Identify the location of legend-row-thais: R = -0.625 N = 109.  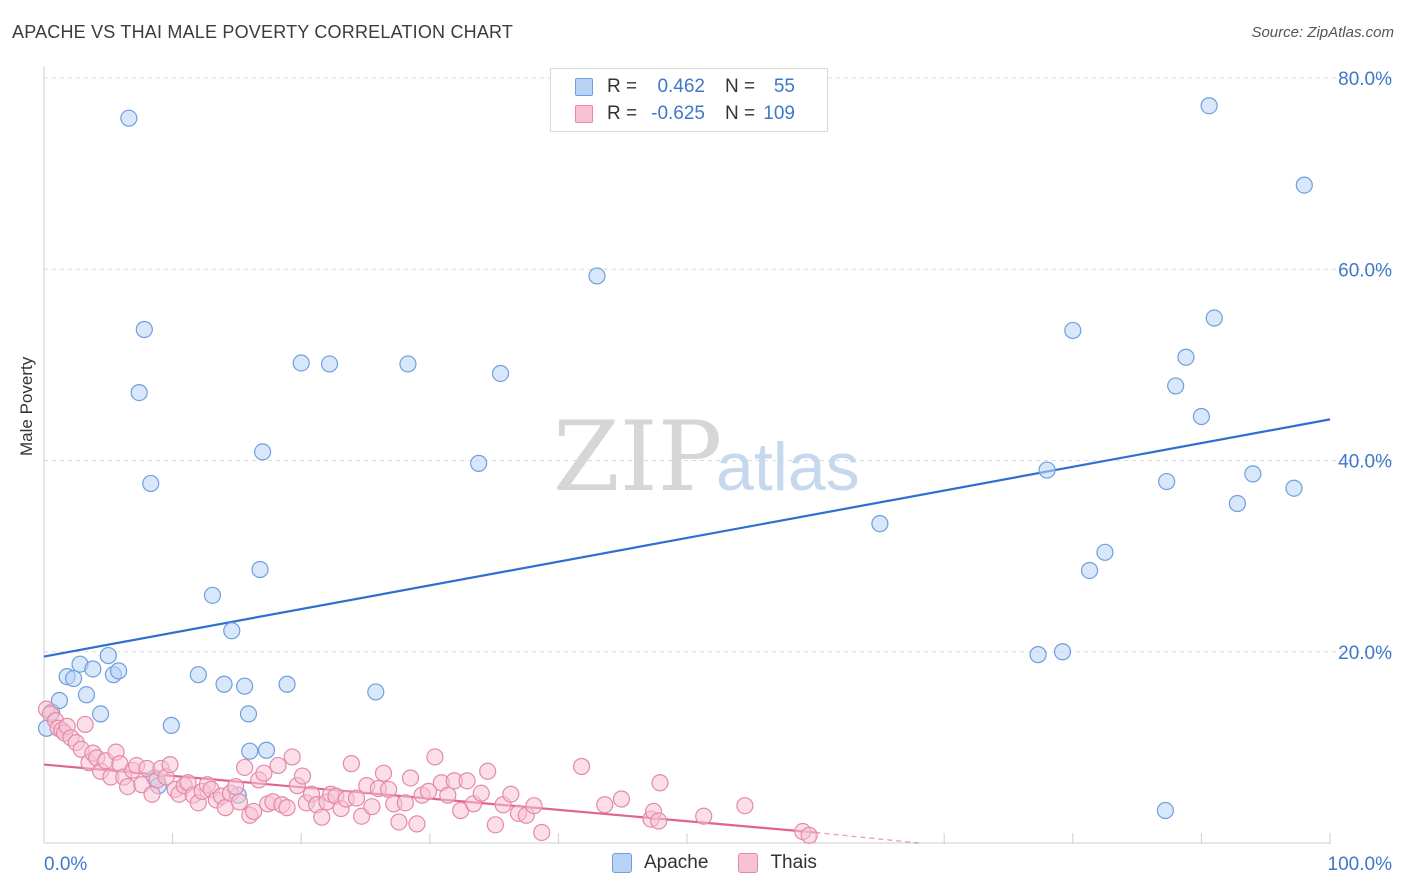
(685, 114).